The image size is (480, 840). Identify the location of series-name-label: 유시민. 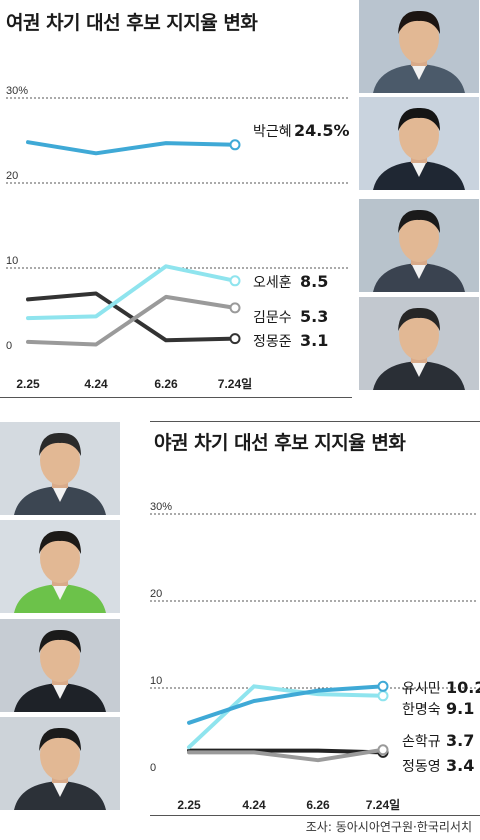
(421, 689).